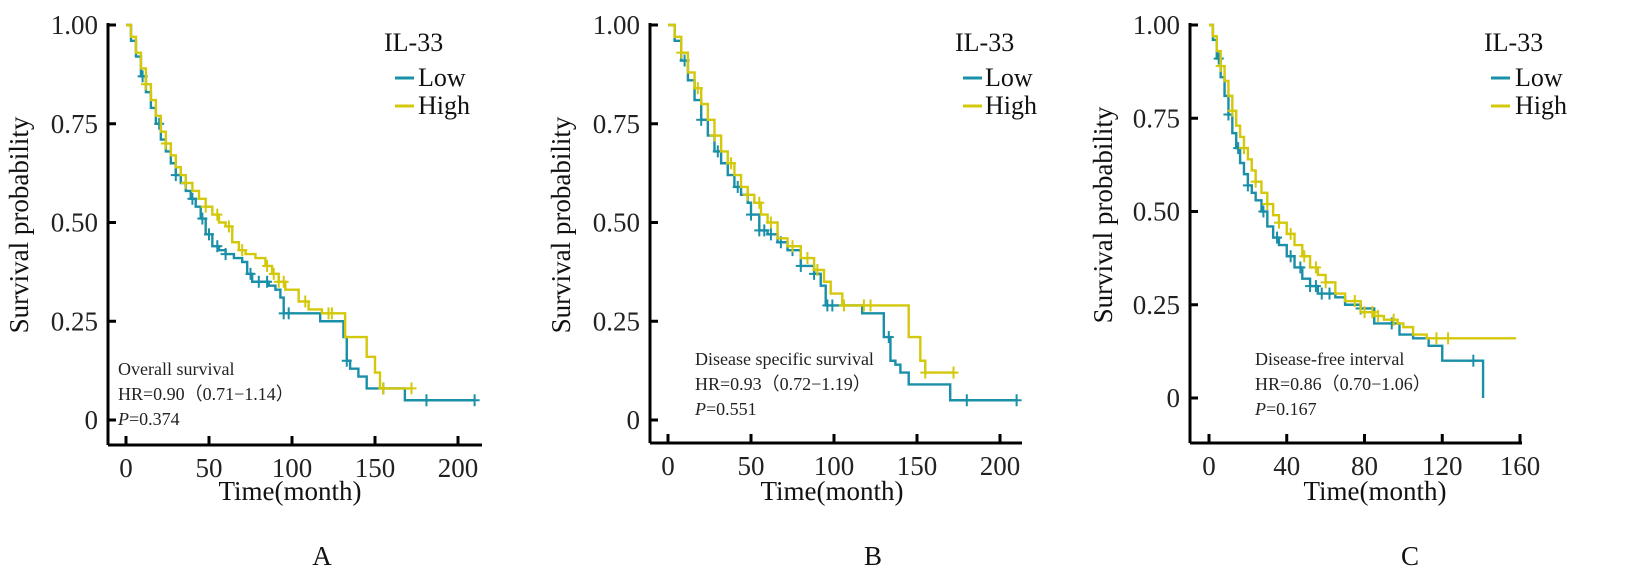 The width and height of the screenshot is (1650, 585). Describe the element at coordinates (1520, 466) in the screenshot. I see `x-tick-label: 160` at that location.